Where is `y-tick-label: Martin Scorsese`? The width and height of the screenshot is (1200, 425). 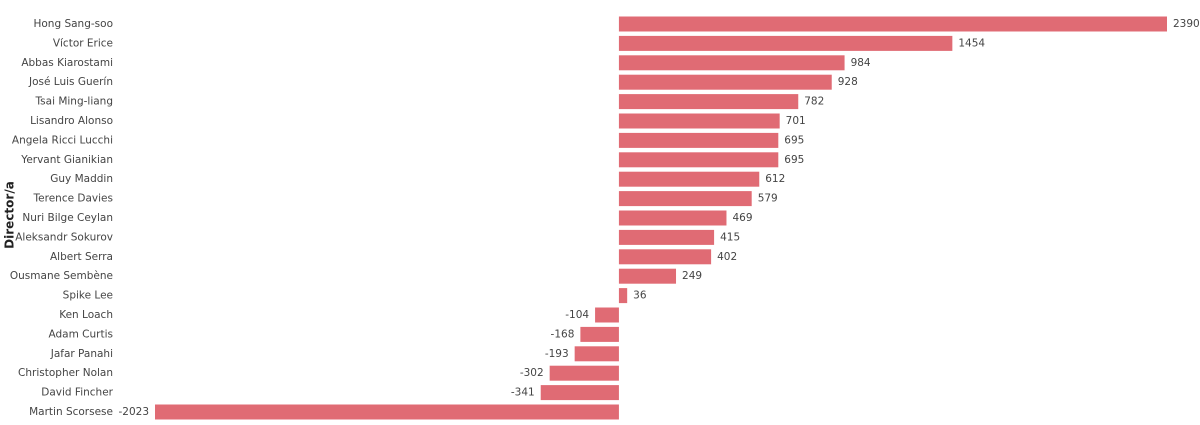
y-tick-label: Martin Scorsese is located at coordinates (71, 412).